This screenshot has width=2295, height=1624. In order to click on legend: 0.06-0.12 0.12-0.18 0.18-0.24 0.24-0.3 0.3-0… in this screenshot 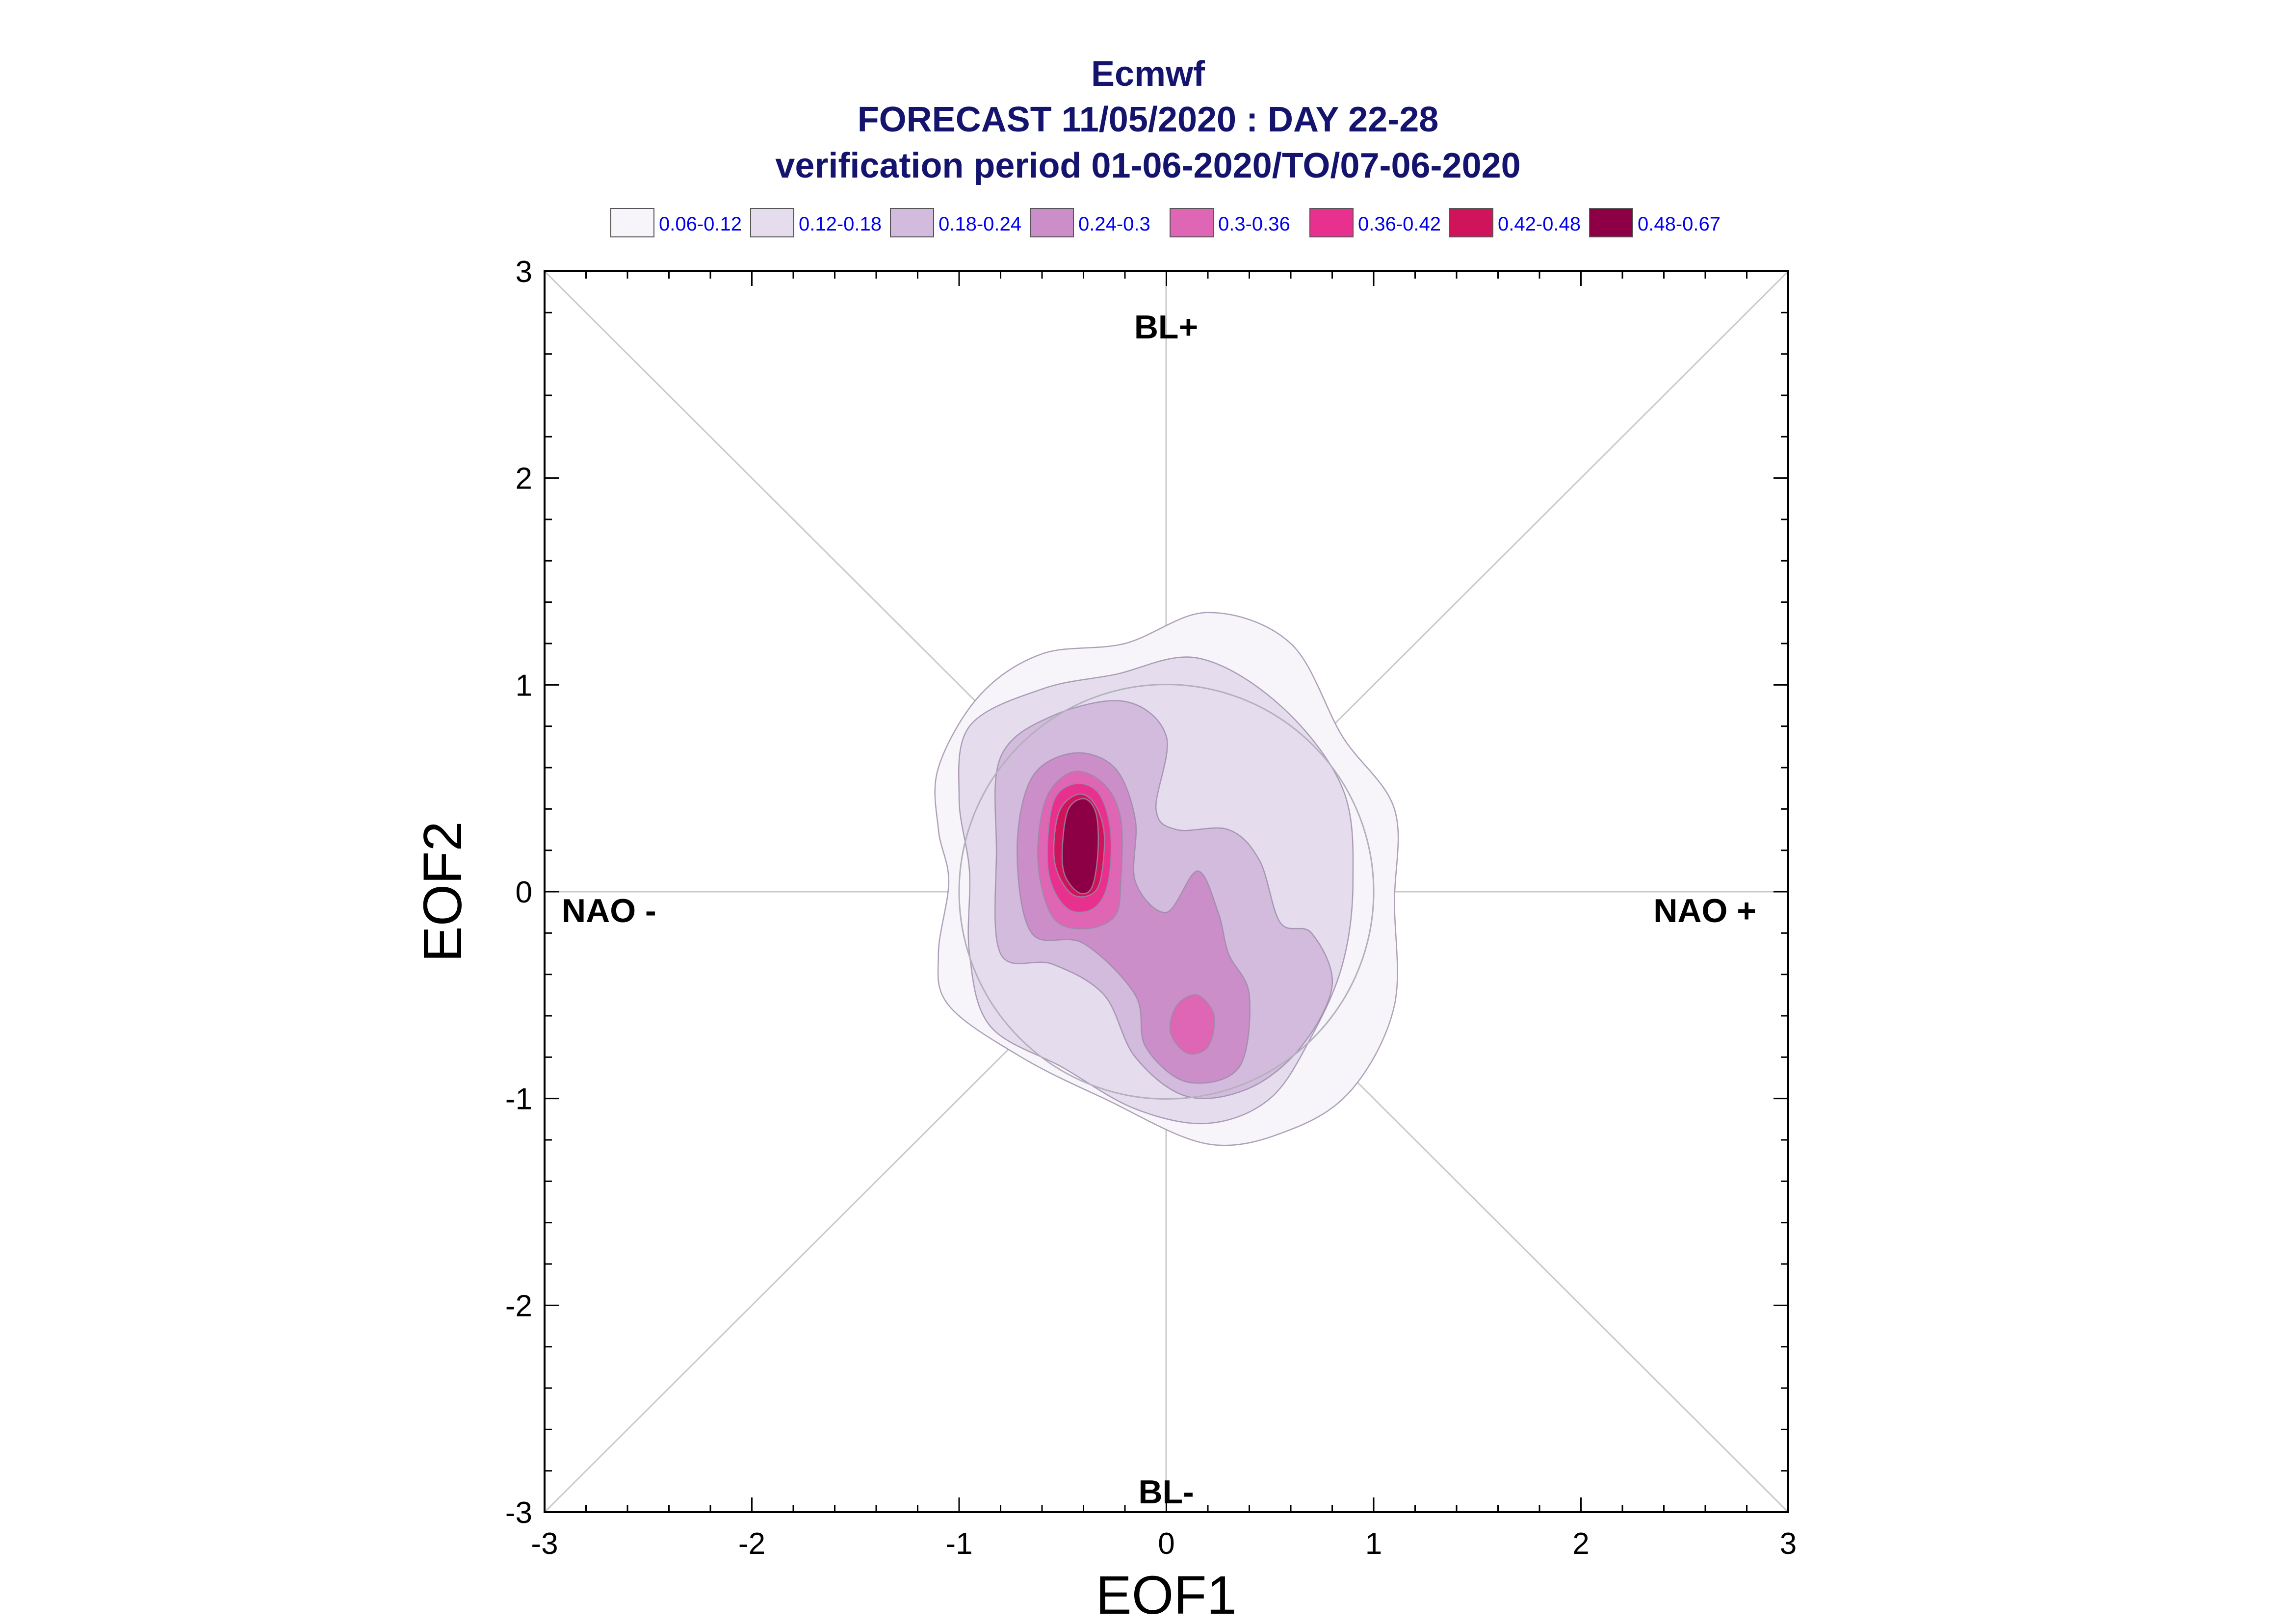, I will do `click(1166, 222)`.